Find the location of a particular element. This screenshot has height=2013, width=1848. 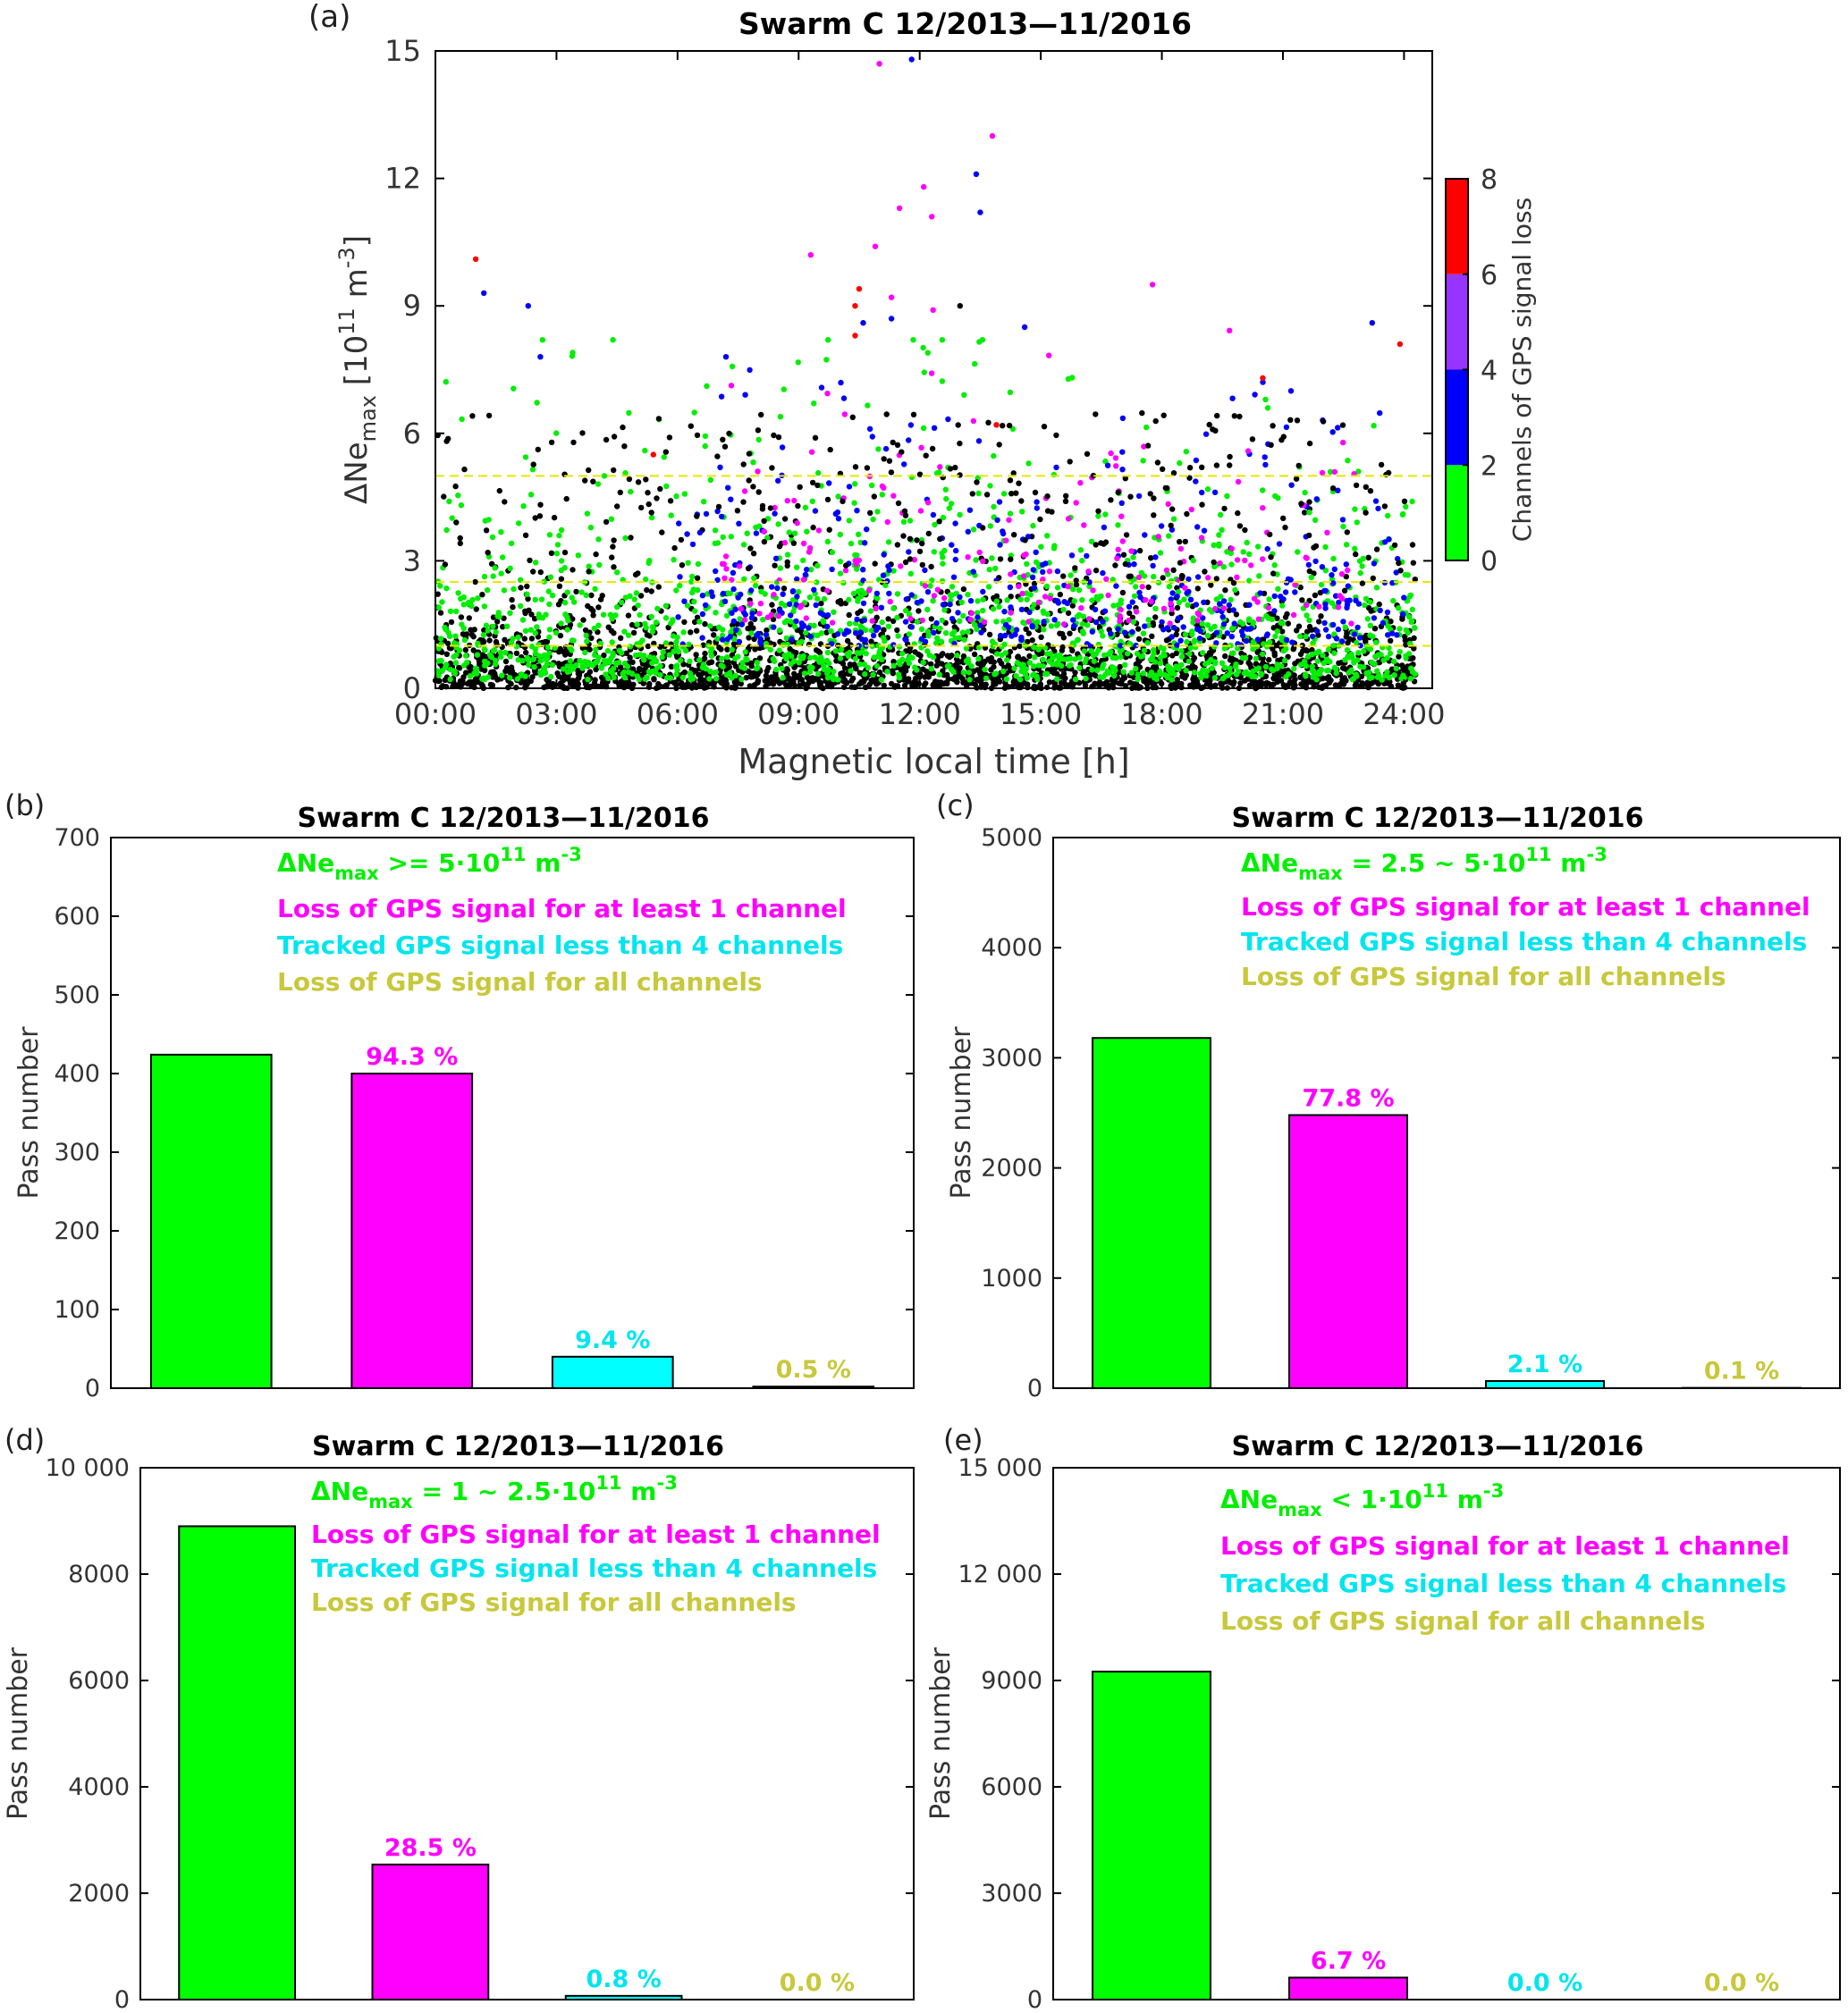

bar is located at coordinates (1348, 1251).